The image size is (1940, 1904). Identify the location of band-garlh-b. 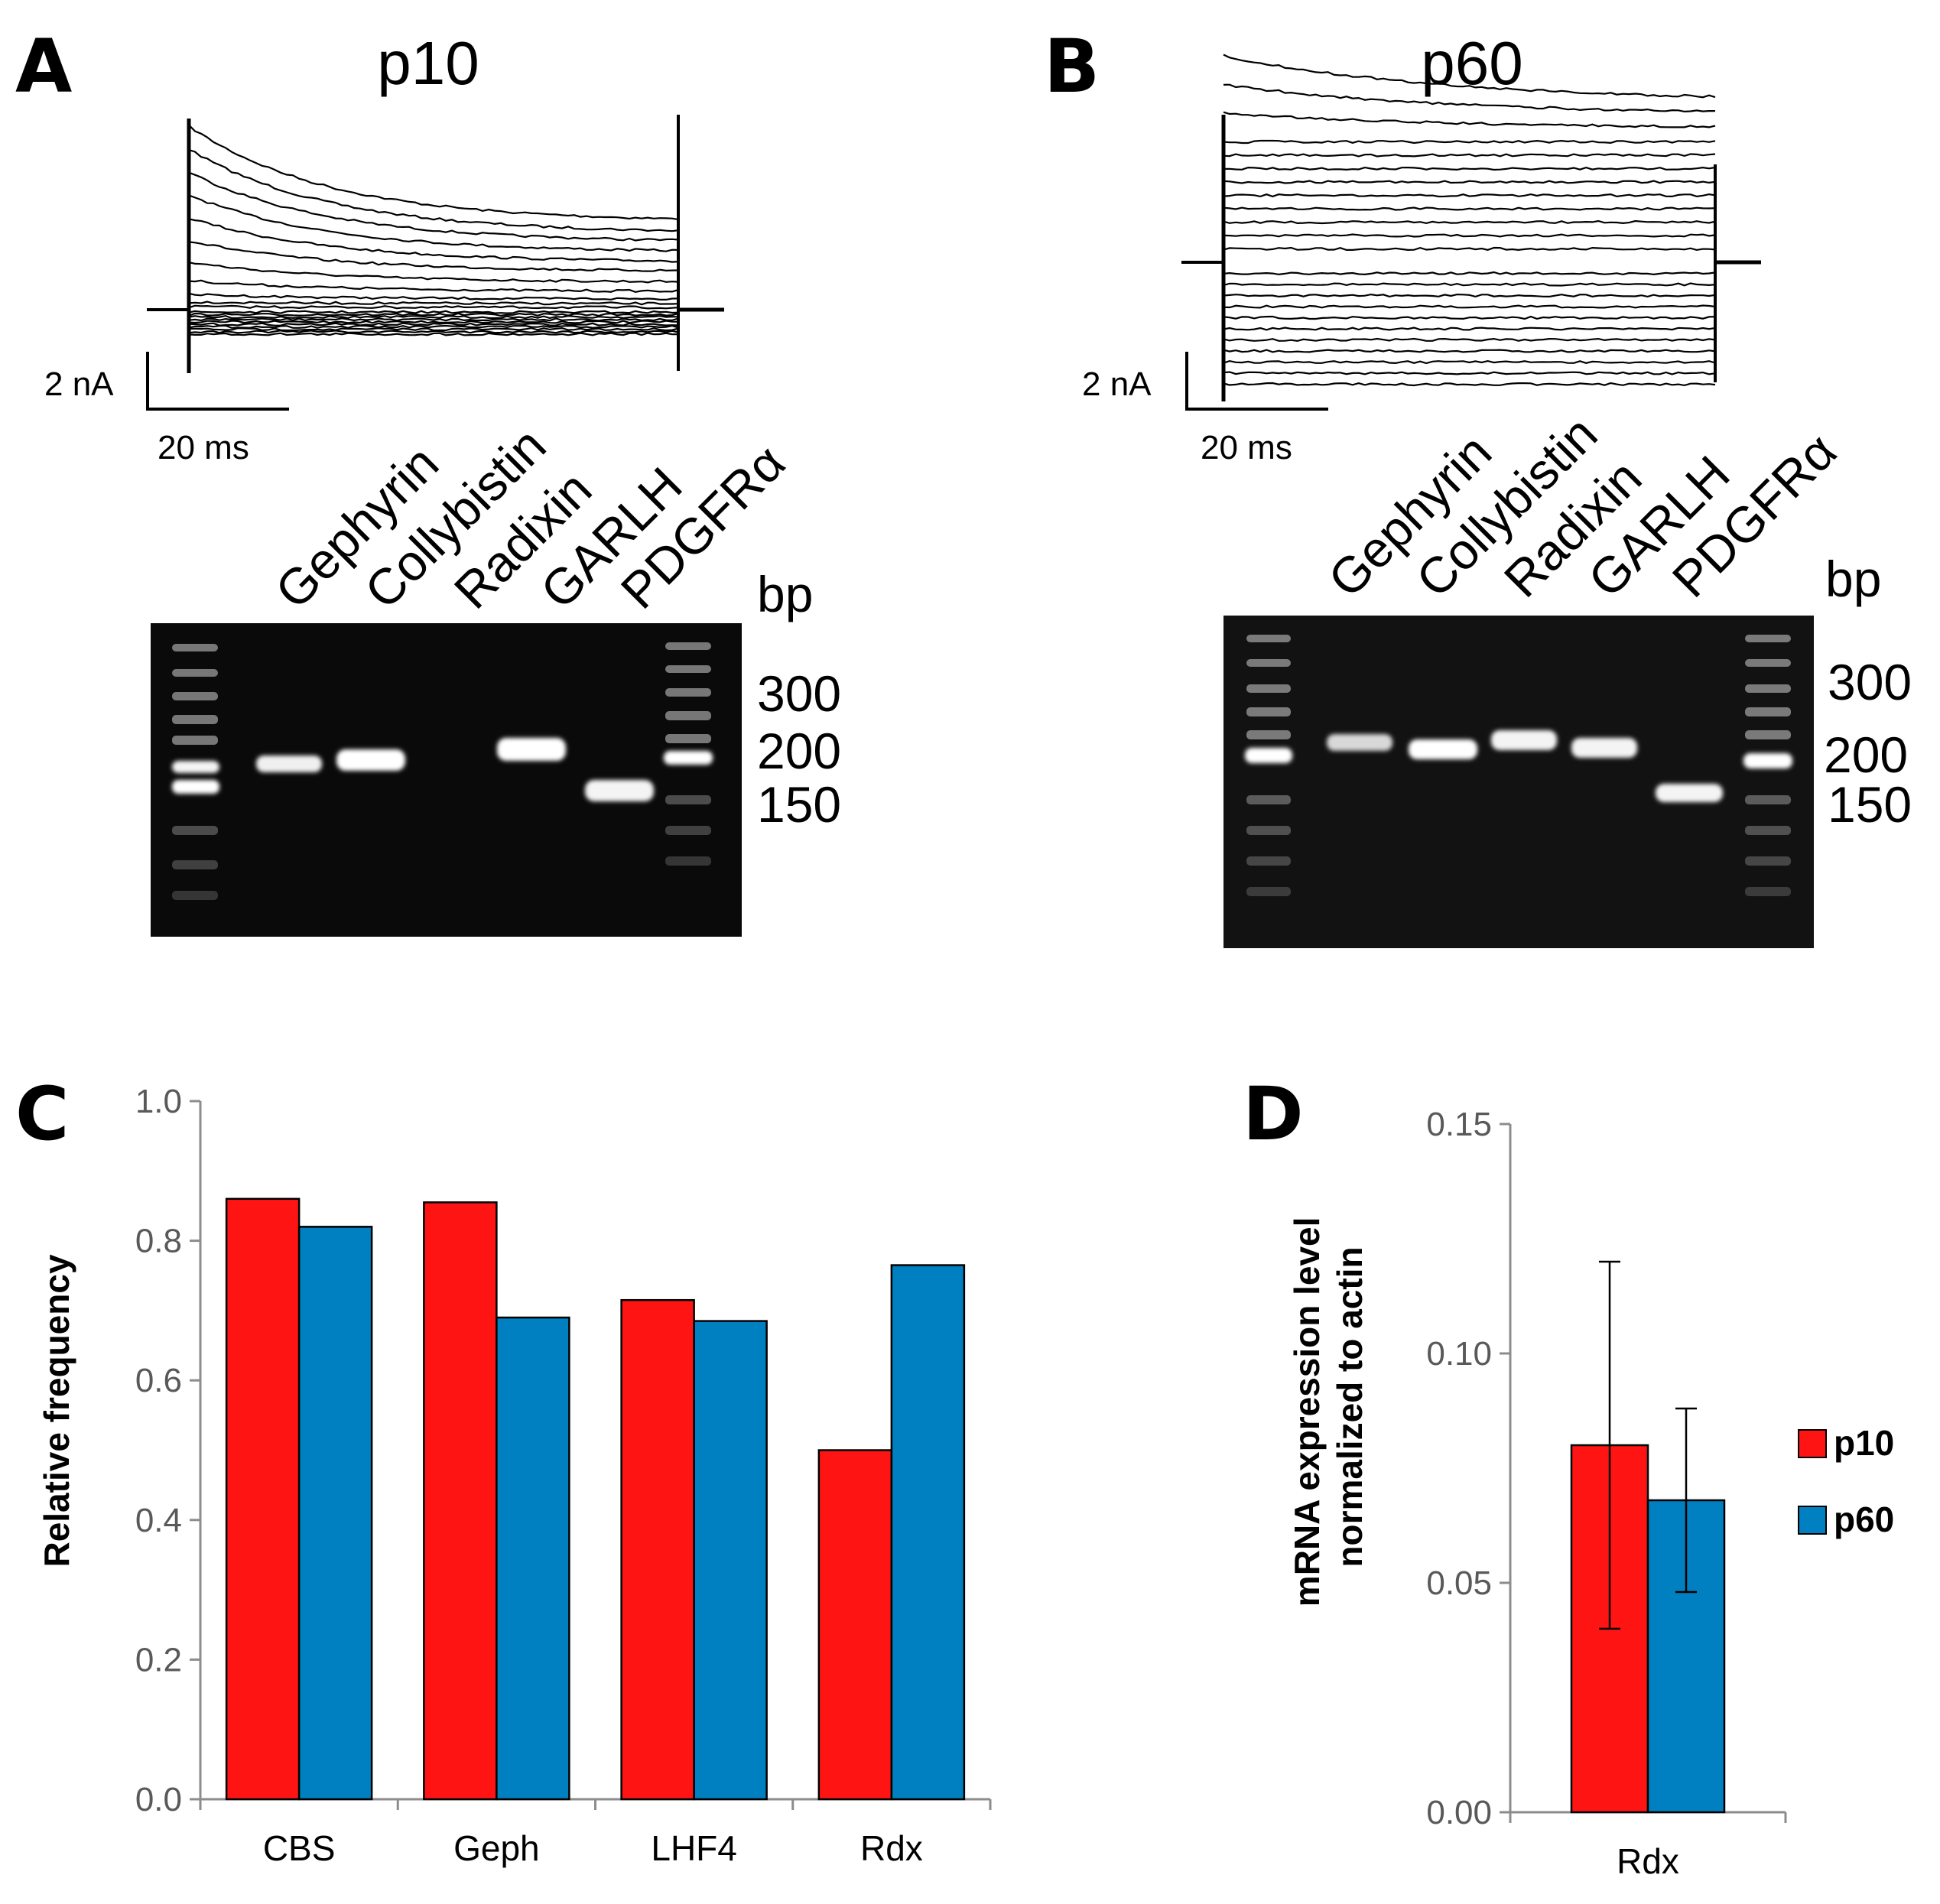
(1604, 748).